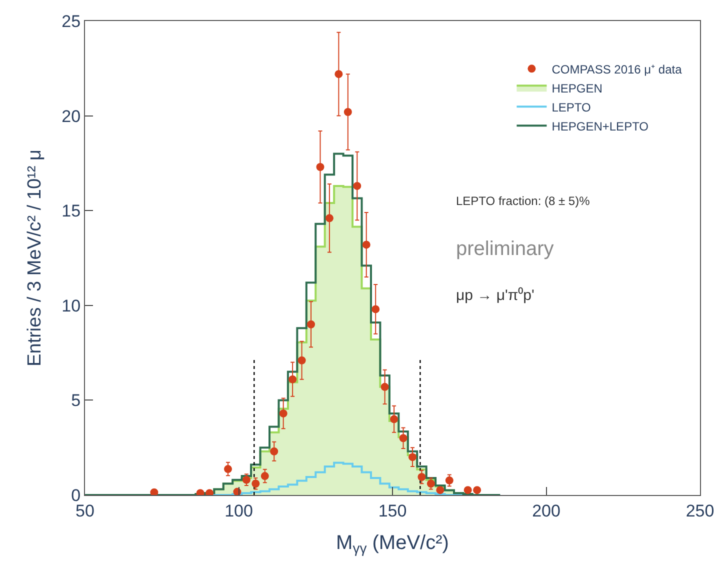 This screenshot has height=561, width=726. I want to click on x-tick-label: 100, so click(238, 510).